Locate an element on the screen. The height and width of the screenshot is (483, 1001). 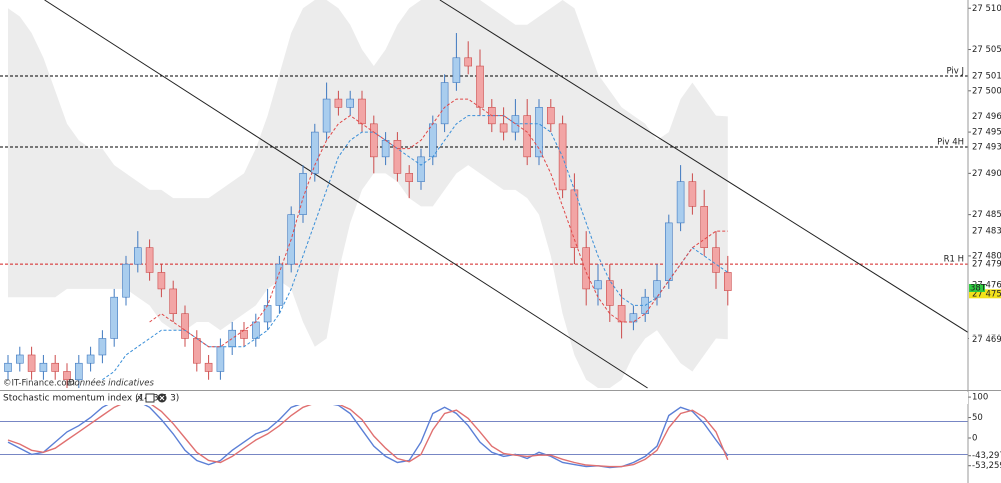
y-tick-label: 27 485 is located at coordinates (986, 215).